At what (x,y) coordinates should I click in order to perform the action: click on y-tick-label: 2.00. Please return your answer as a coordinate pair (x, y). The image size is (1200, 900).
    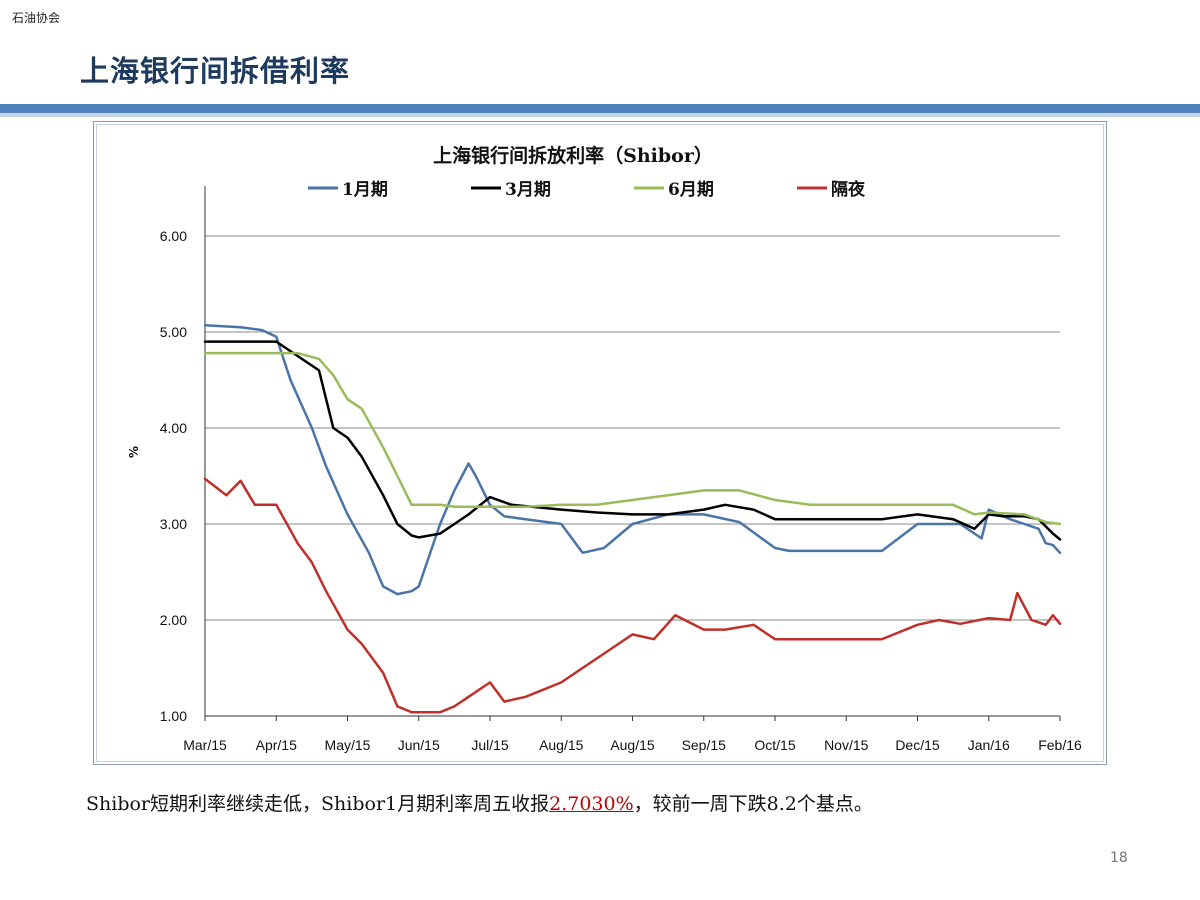
    Looking at the image, I should click on (173, 620).